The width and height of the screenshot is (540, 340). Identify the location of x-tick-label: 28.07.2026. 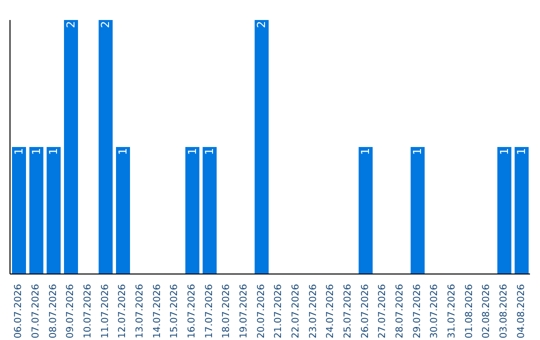
(400, 311).